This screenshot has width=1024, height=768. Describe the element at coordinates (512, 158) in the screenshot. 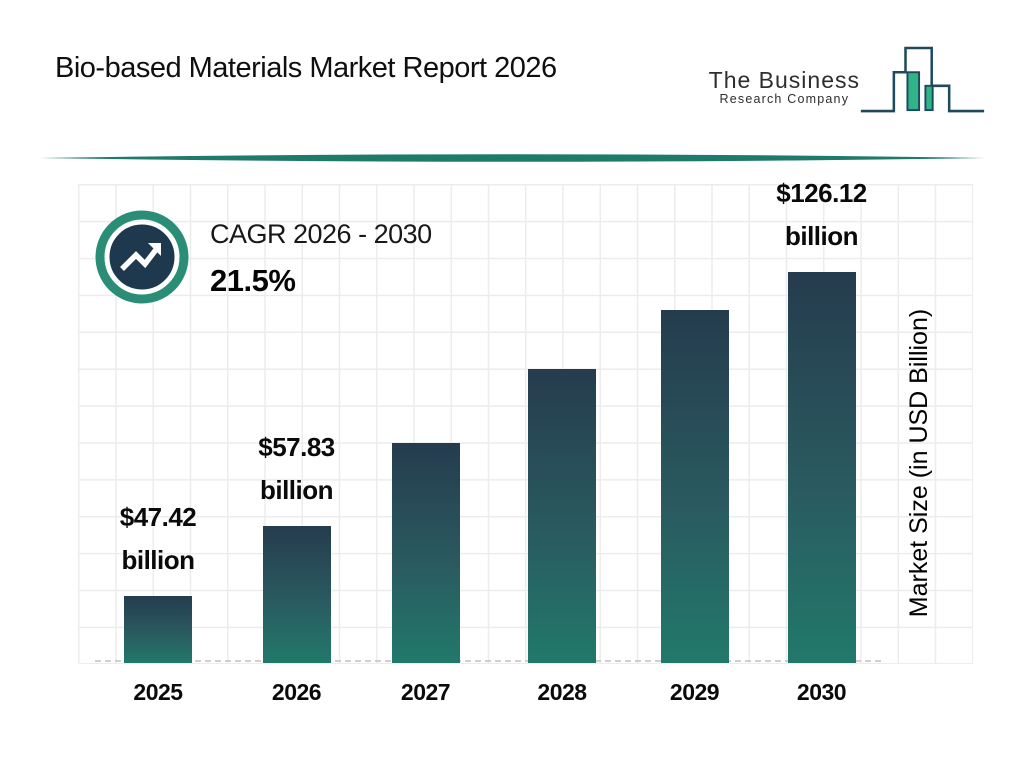

I see `header-divider` at that location.